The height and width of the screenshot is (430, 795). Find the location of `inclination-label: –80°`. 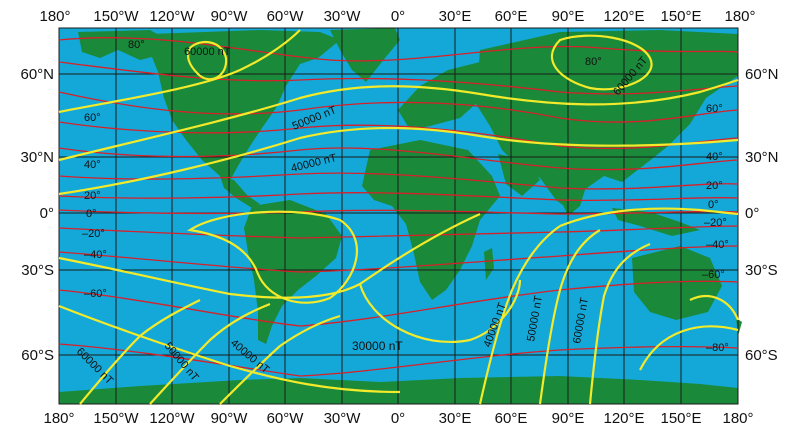

inclination-label: –80° is located at coordinates (717, 348).